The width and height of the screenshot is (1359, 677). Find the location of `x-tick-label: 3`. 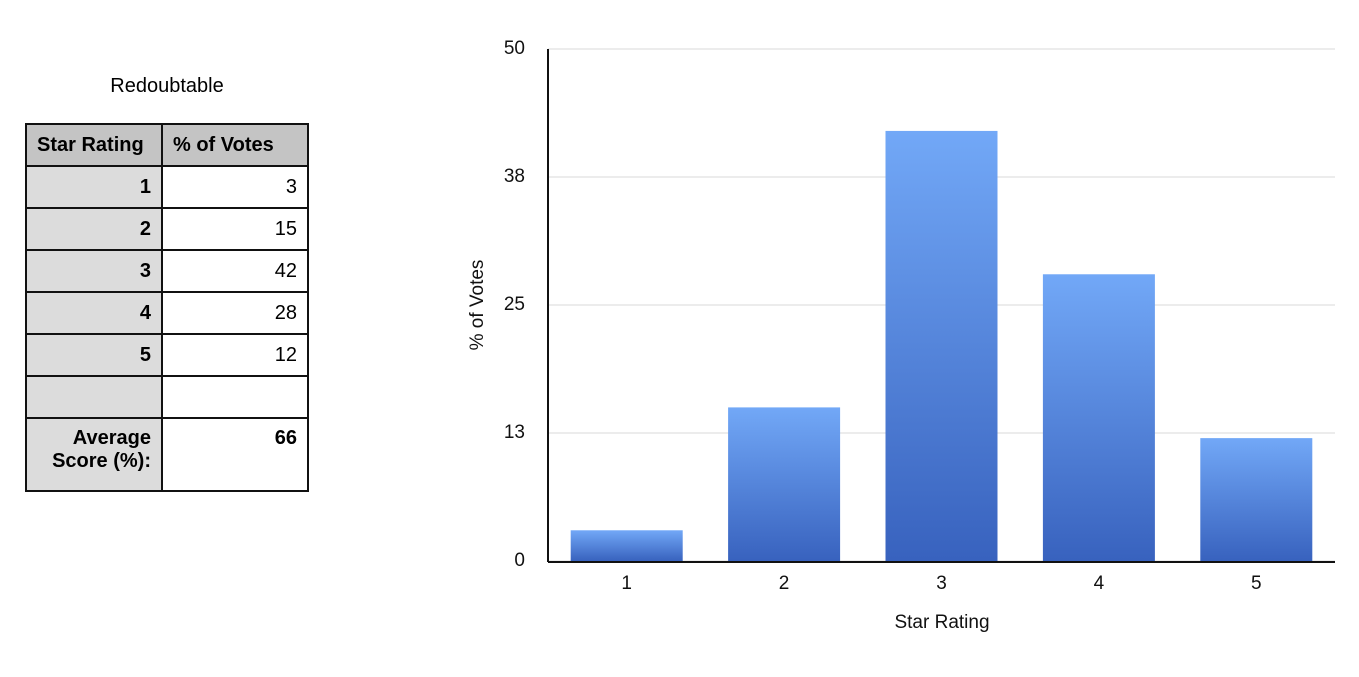

x-tick-label: 3 is located at coordinates (941, 583).